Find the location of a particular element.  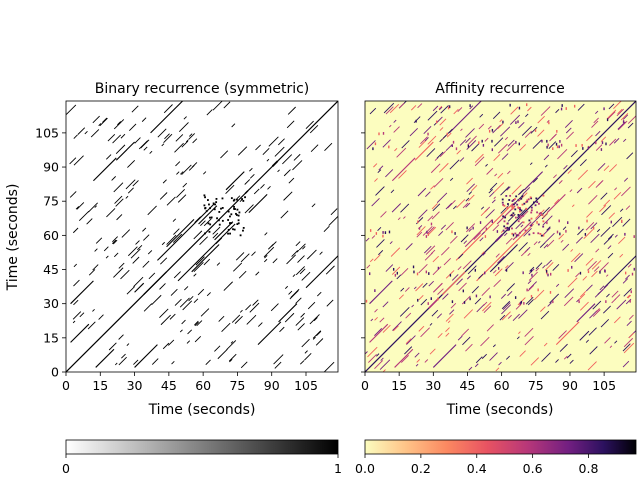

binary-x-tick-label: 75 is located at coordinates (237, 385).